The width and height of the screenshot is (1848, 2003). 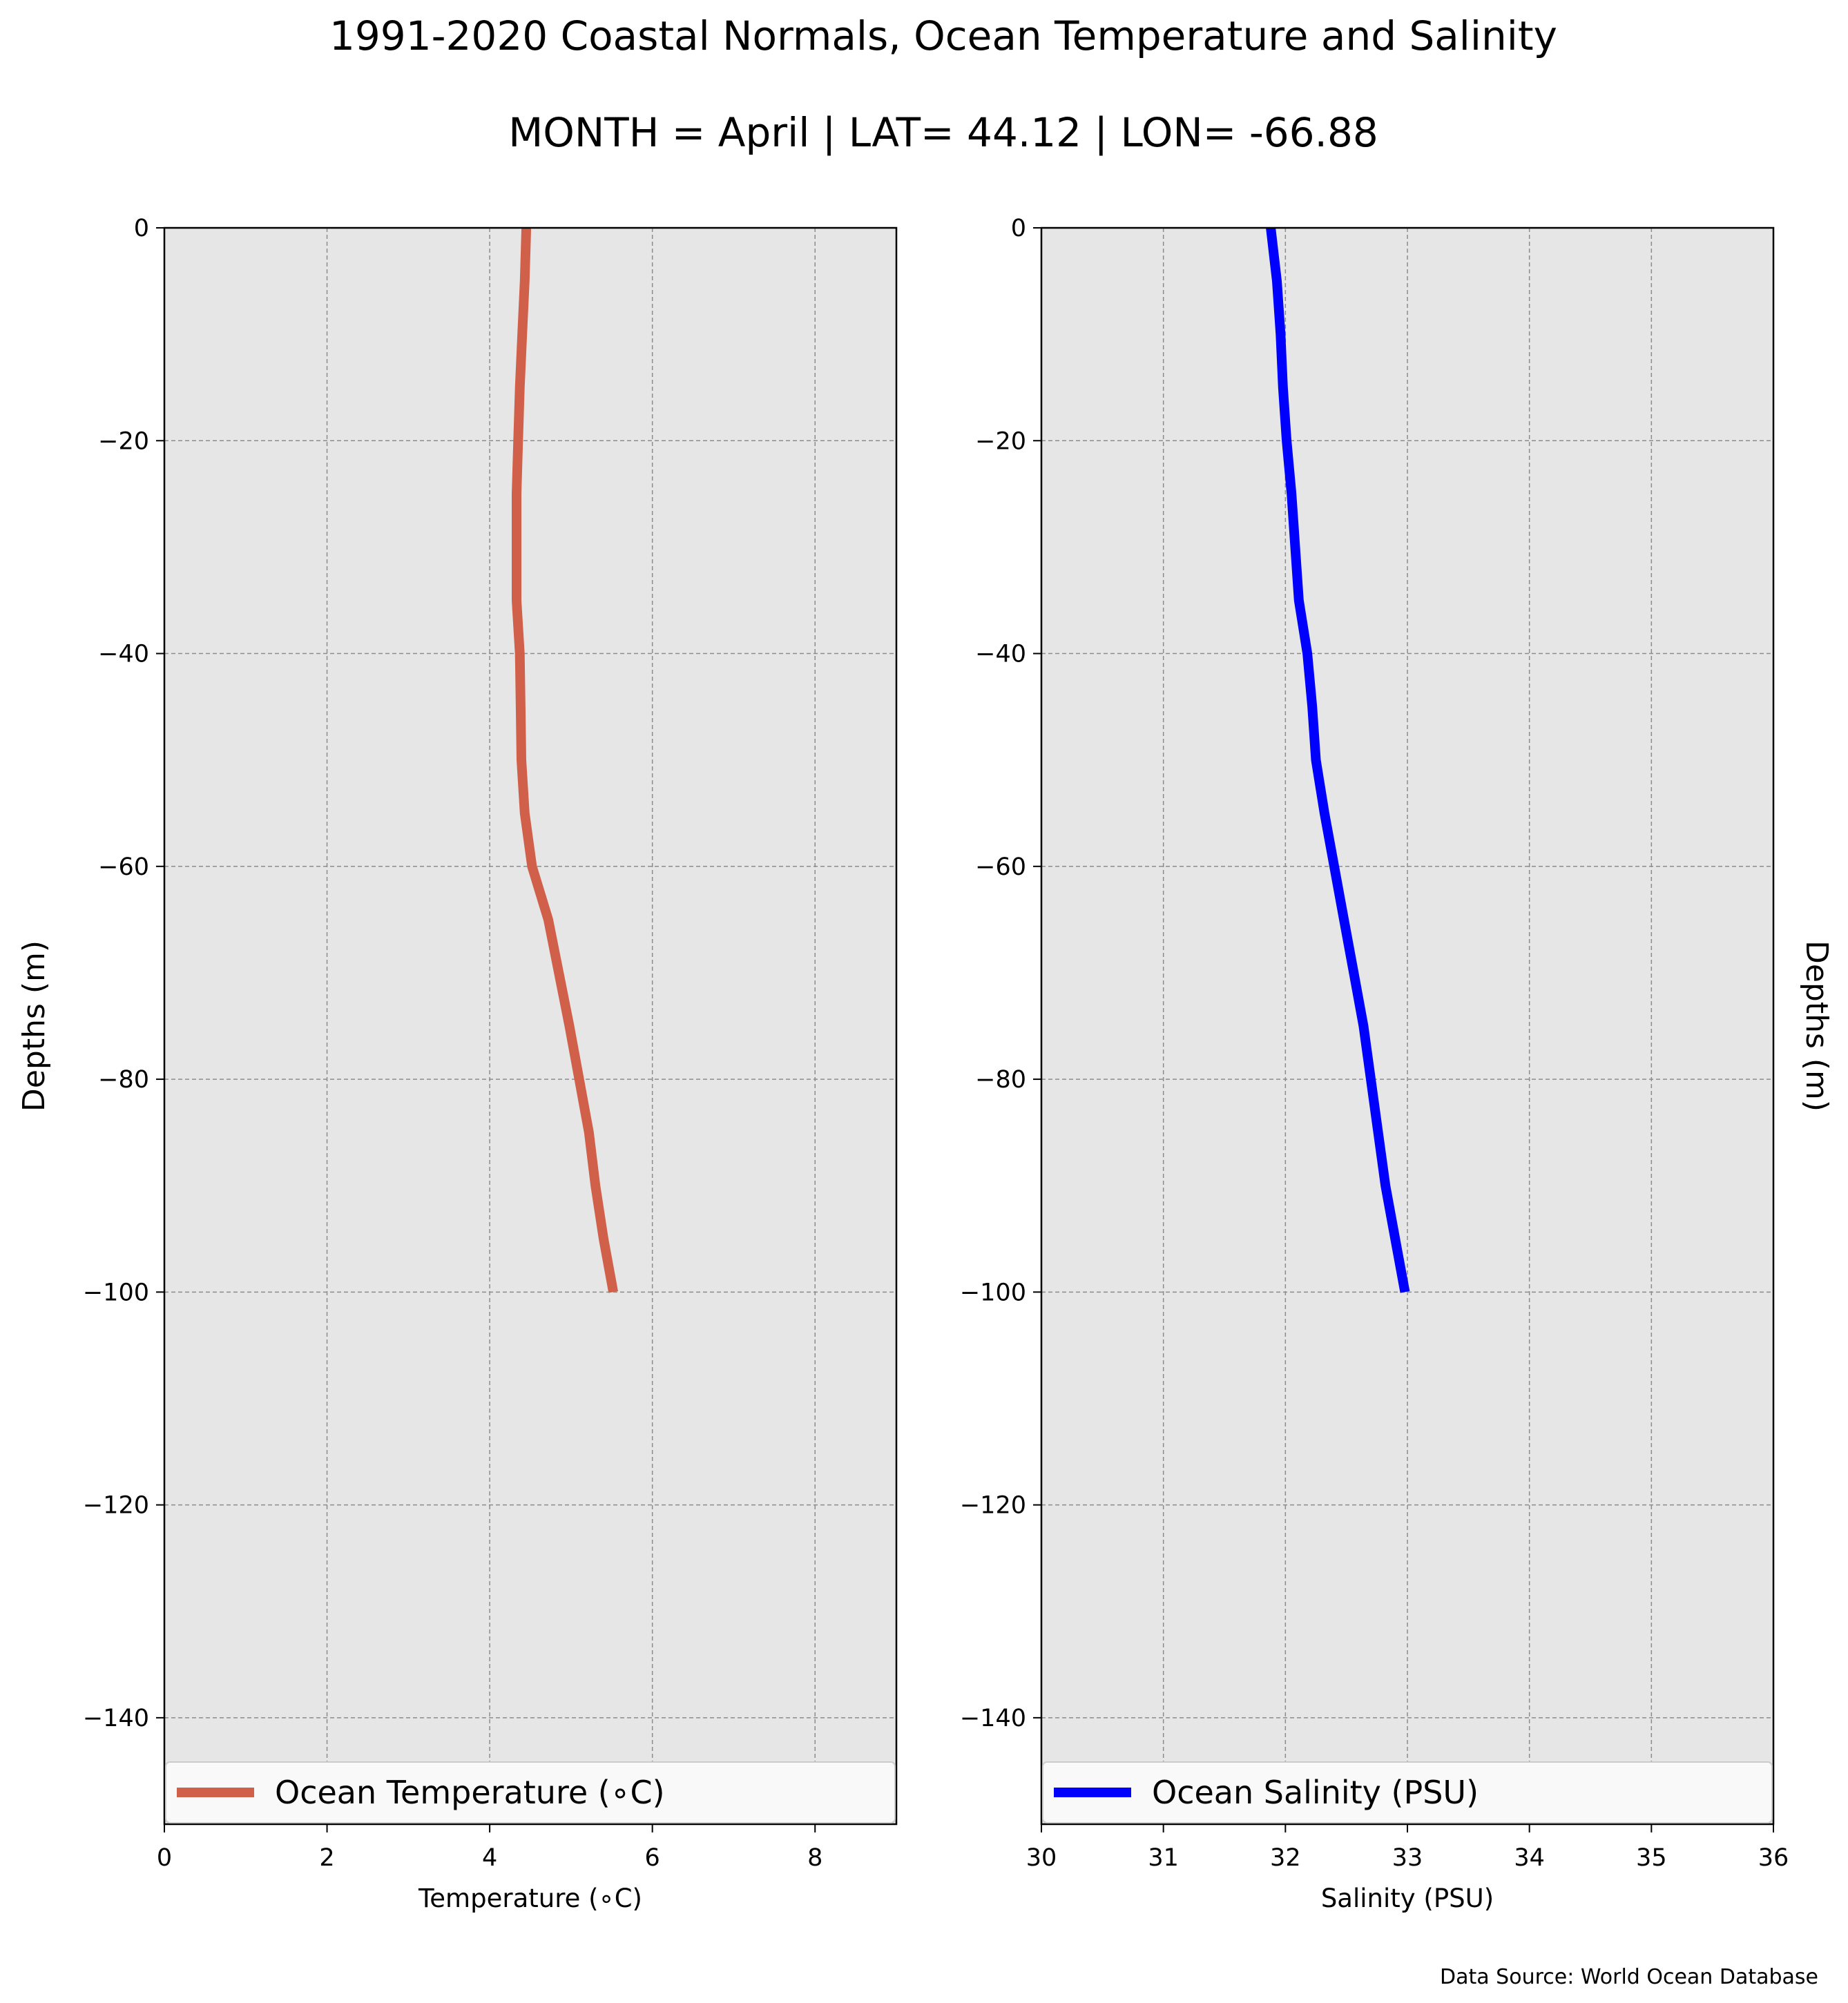 What do you see at coordinates (470, 1792) in the screenshot?
I see `legend-label: Ocean Temperature (∘C)` at bounding box center [470, 1792].